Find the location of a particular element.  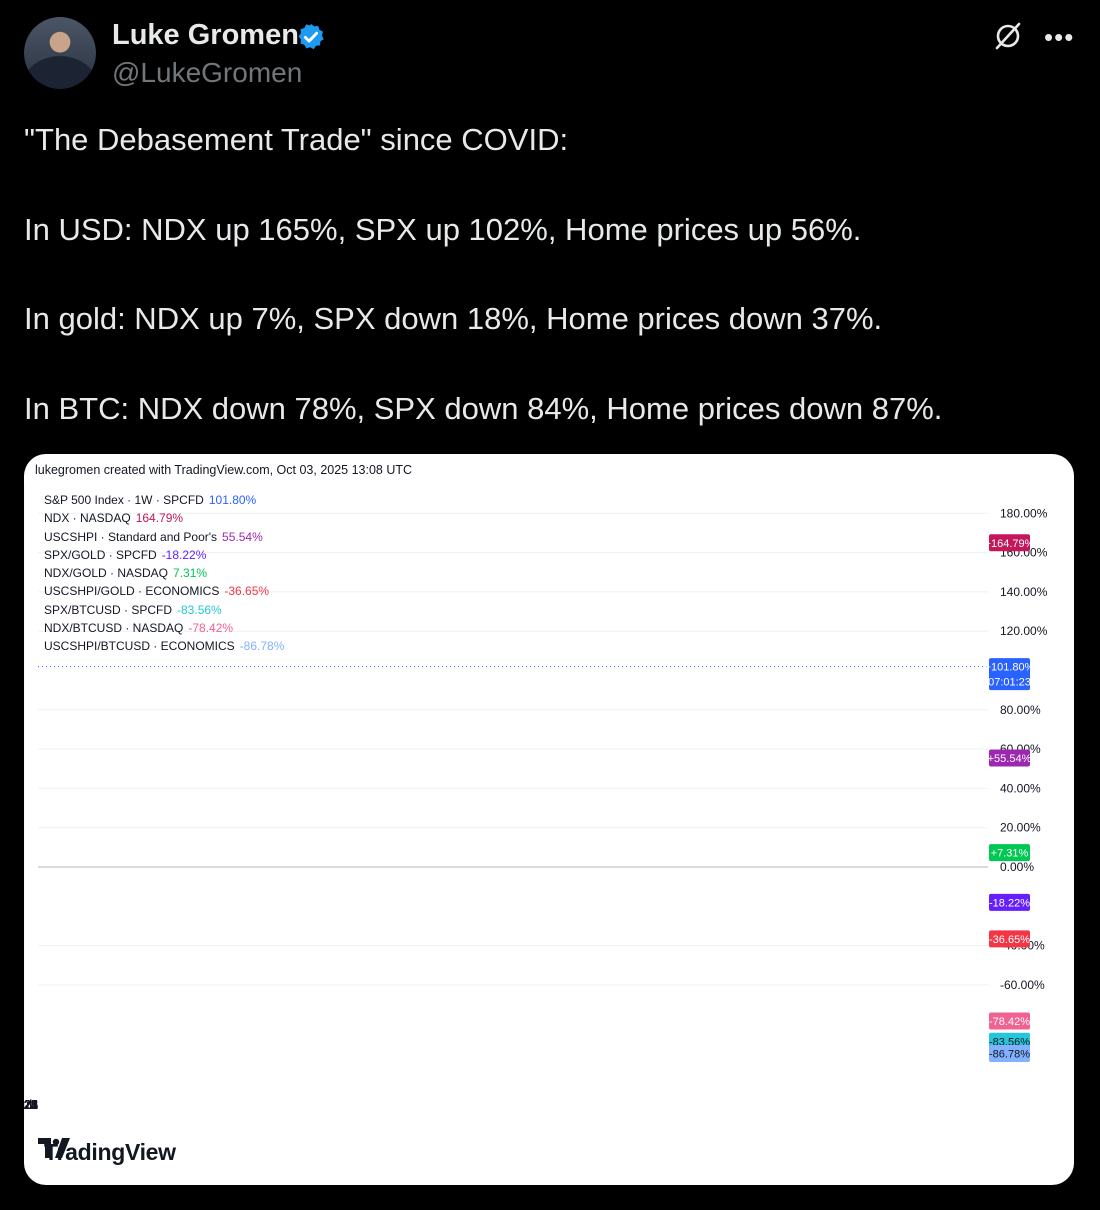

x-tick-label: 2025 is located at coordinates (31, 1105).